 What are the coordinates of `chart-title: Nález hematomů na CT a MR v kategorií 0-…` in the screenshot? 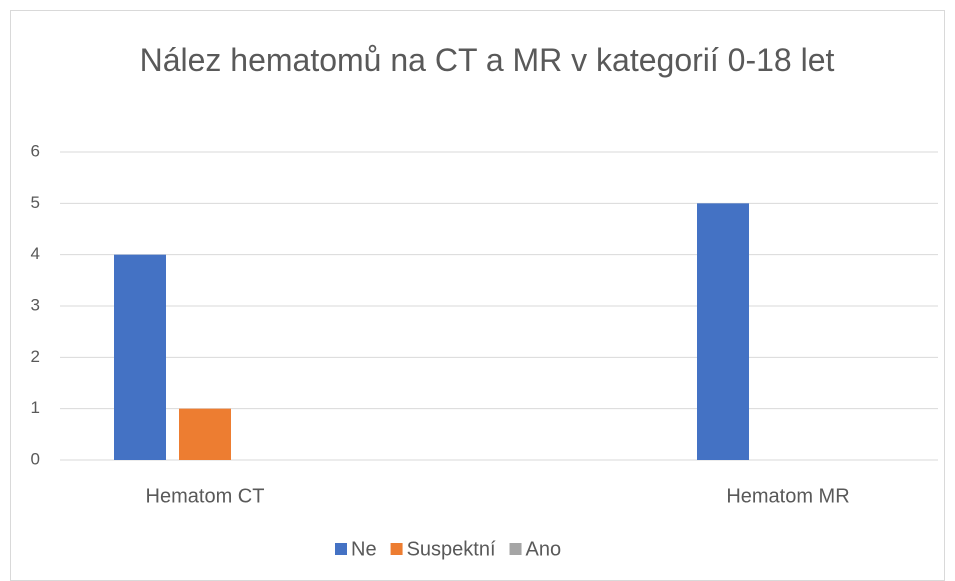 It's located at (487, 60).